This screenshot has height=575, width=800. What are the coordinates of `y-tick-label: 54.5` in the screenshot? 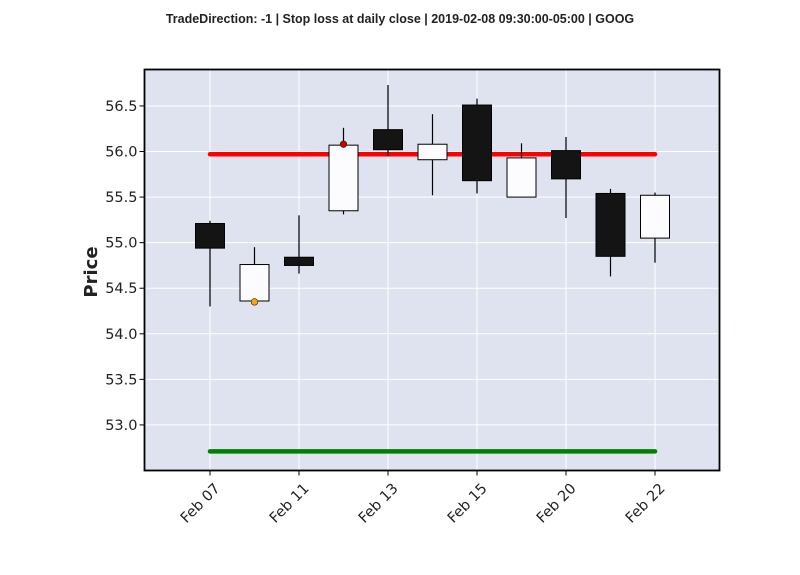 It's located at (121, 289).